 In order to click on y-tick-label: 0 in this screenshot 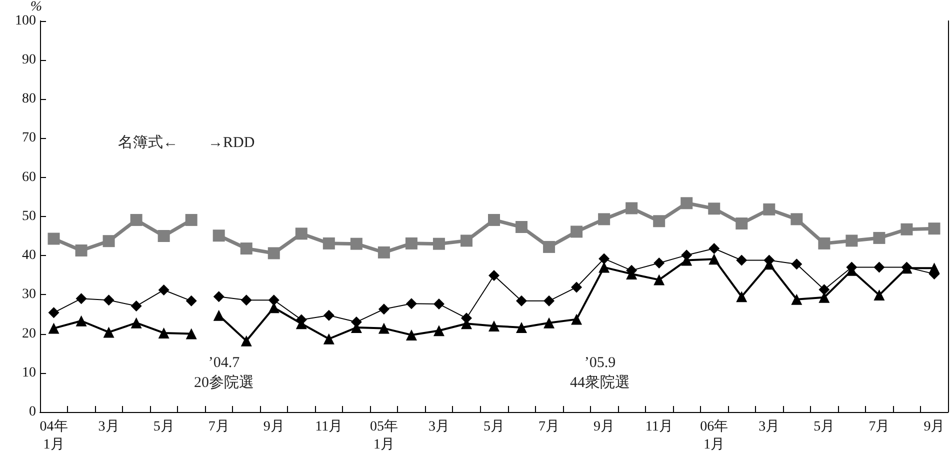, I will do `click(32, 412)`.